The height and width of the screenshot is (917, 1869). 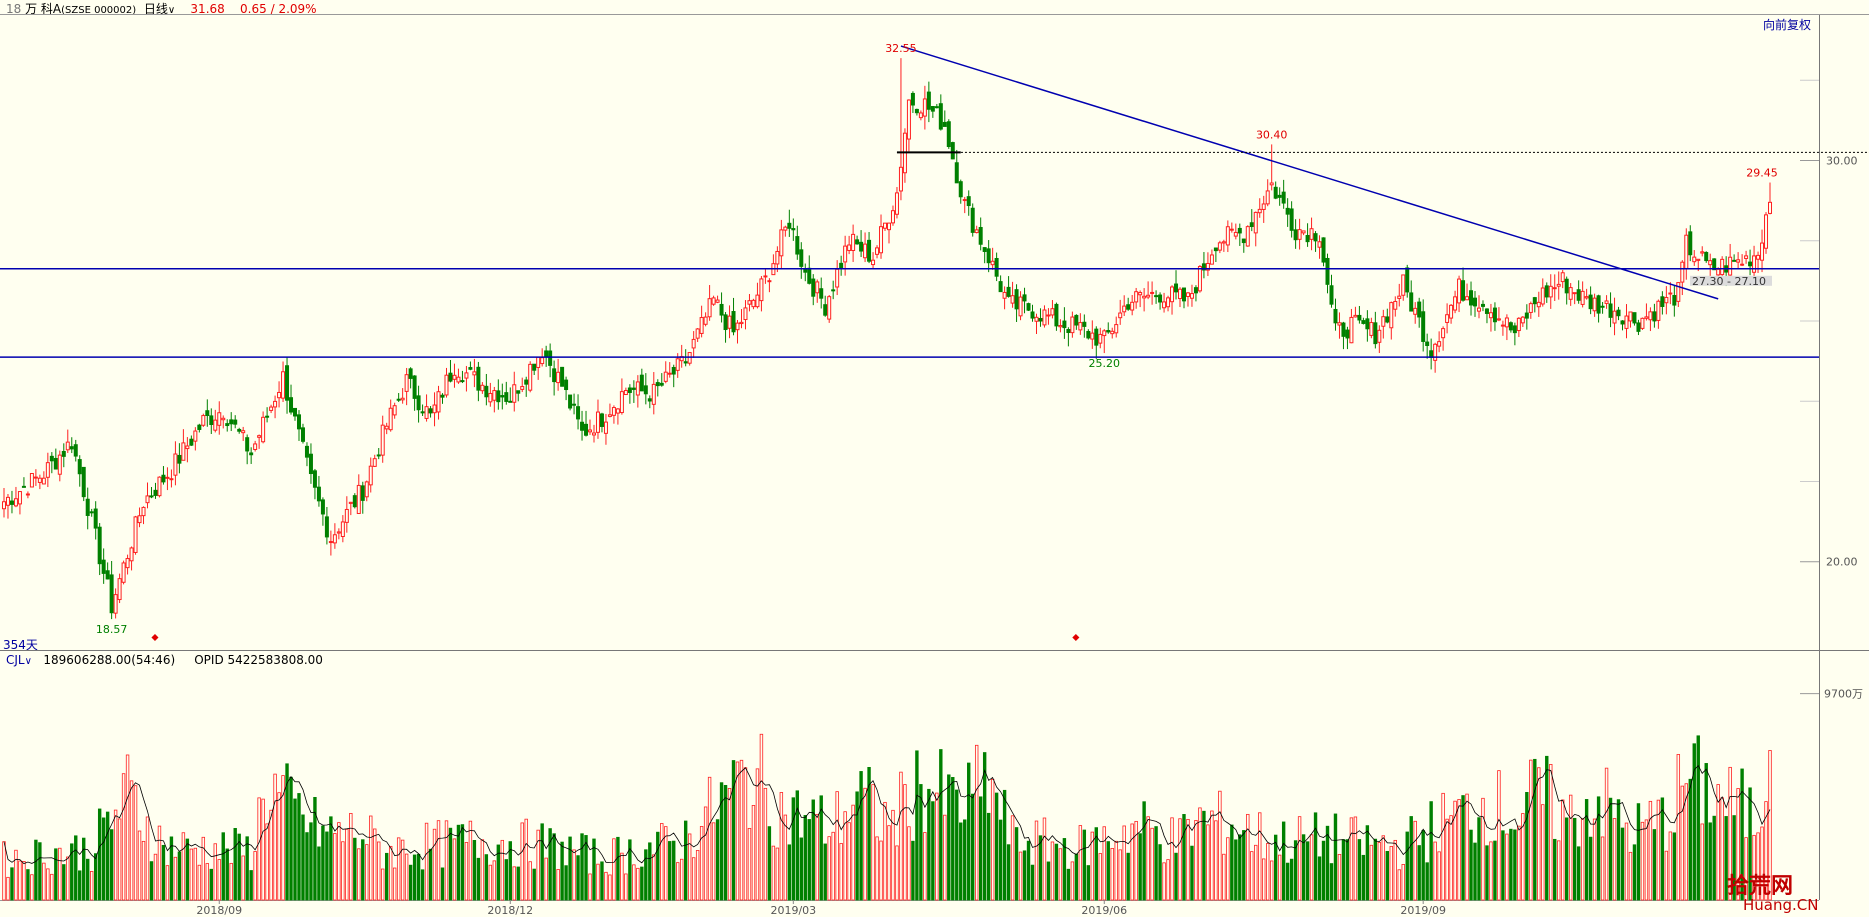 What do you see at coordinates (901, 48) in the screenshot?
I see `extreme-price-label: 32.55` at bounding box center [901, 48].